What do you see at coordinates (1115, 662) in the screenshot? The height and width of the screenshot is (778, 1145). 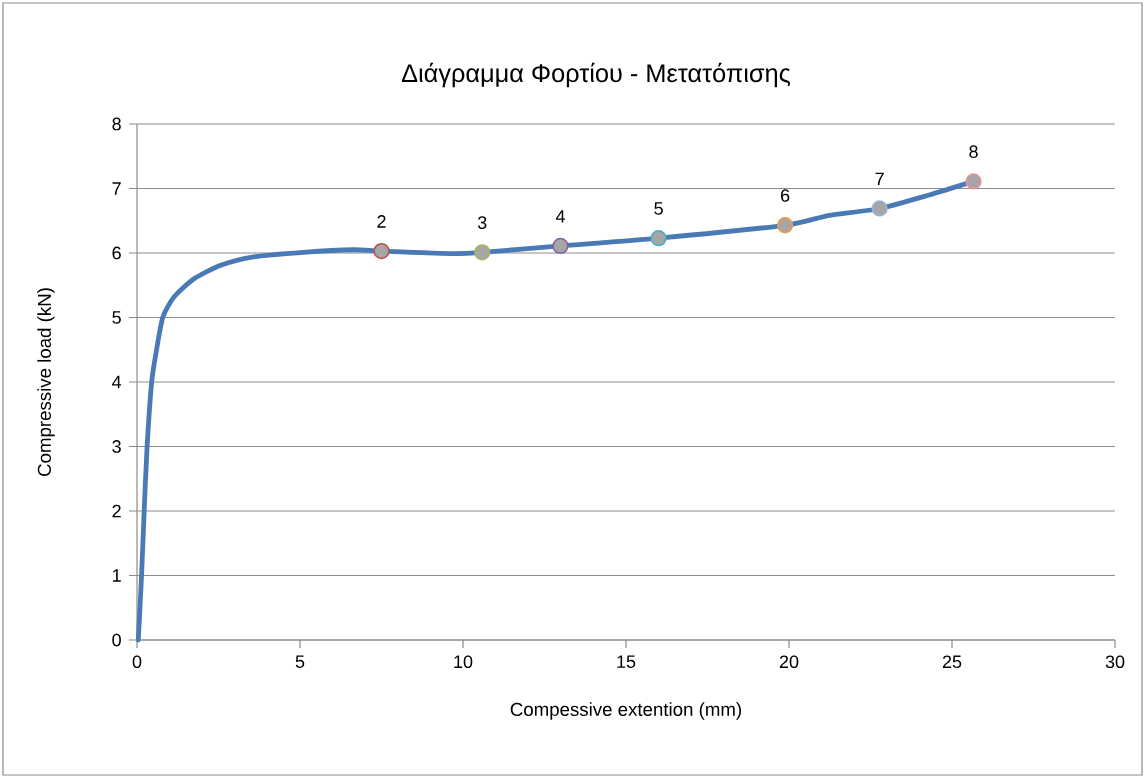 I see `x-tick-label: 30` at bounding box center [1115, 662].